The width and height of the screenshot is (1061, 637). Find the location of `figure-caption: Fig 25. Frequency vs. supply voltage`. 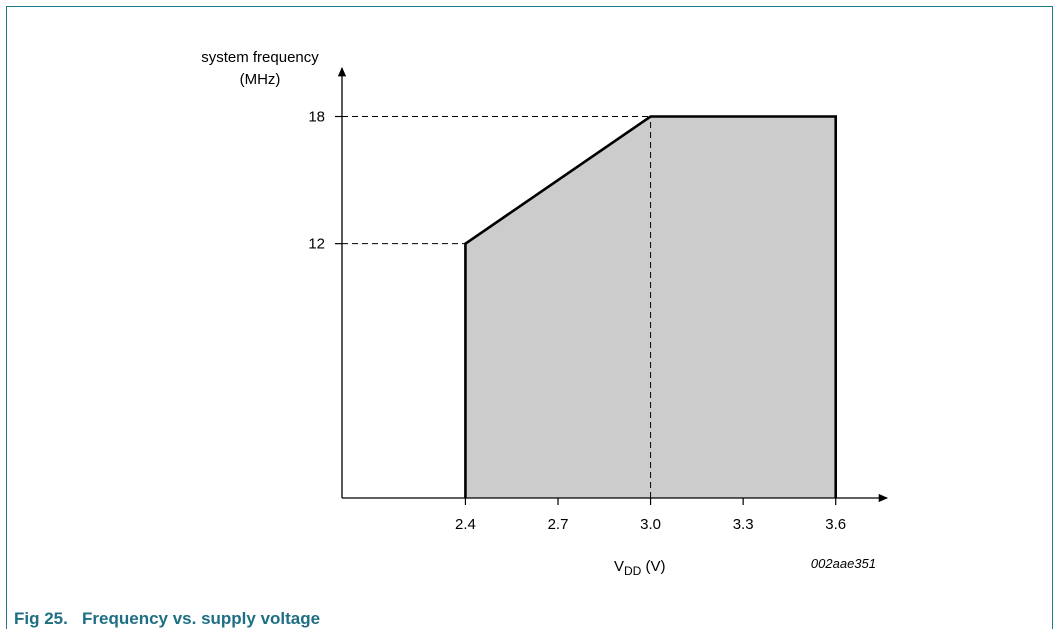

figure-caption: Fig 25. Frequency vs. supply voltage is located at coordinates (167, 618).